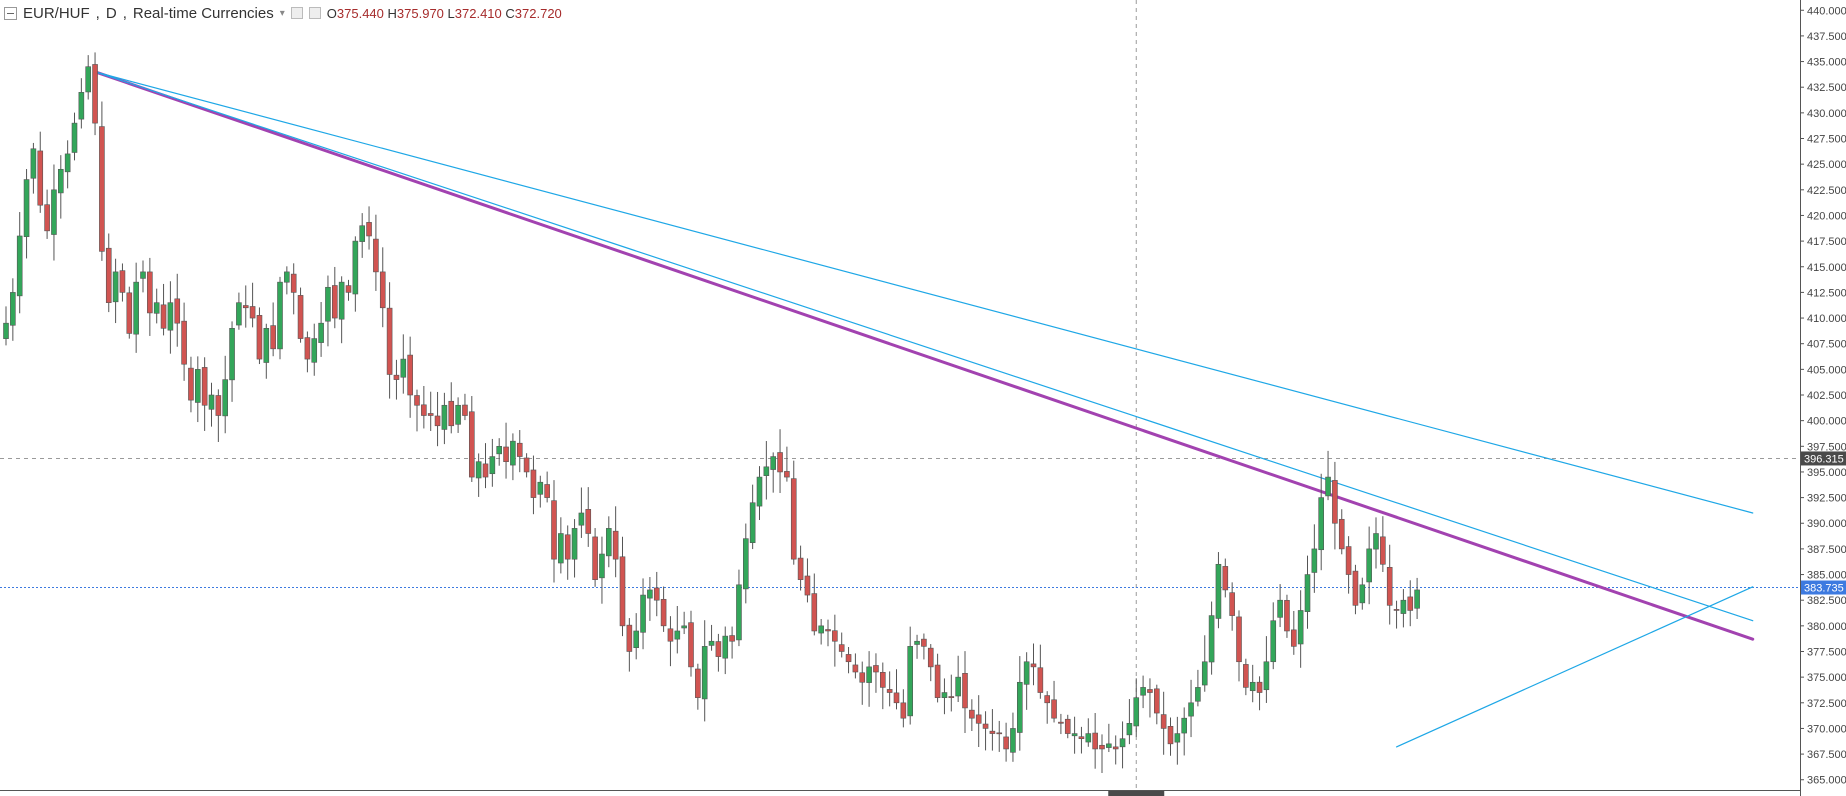 This screenshot has width=1846, height=796. What do you see at coordinates (1826, 165) in the screenshot?
I see `price-tick-label: 425.000` at bounding box center [1826, 165].